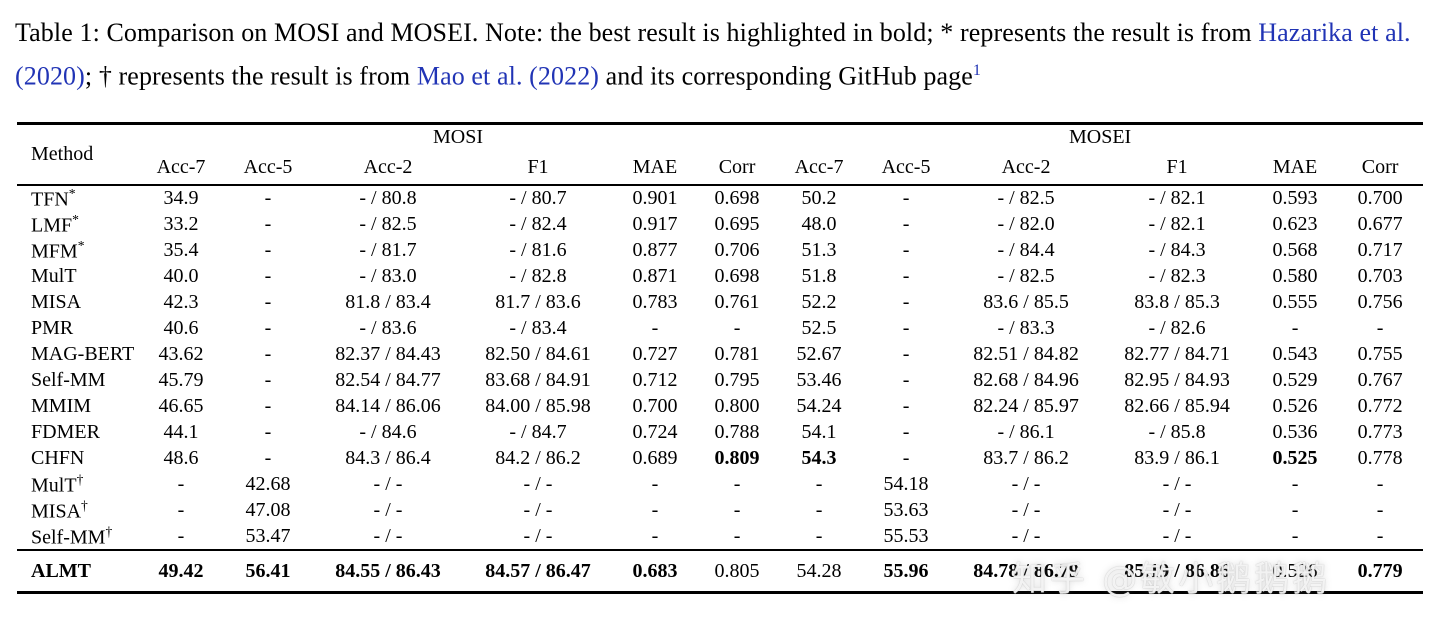 The image size is (1440, 618). Describe the element at coordinates (1026, 354) in the screenshot. I see `result-cell: 82.51 / 84.82` at that location.